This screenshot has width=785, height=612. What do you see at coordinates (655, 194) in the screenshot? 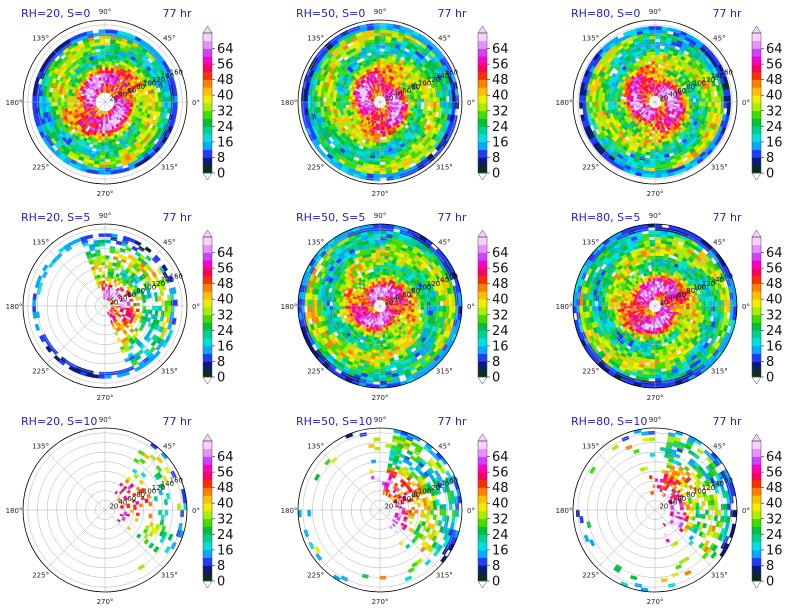
I see `angle-tick-label: 270°` at bounding box center [655, 194].